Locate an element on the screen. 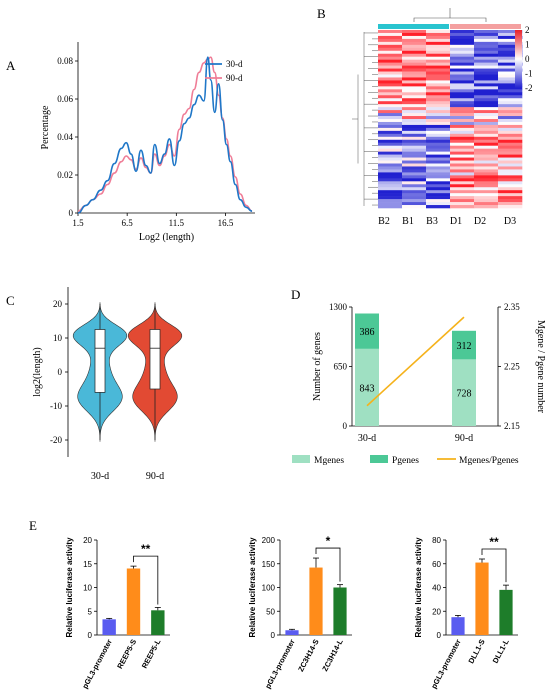  y-axis-label: Number of genes is located at coordinates (317, 366).